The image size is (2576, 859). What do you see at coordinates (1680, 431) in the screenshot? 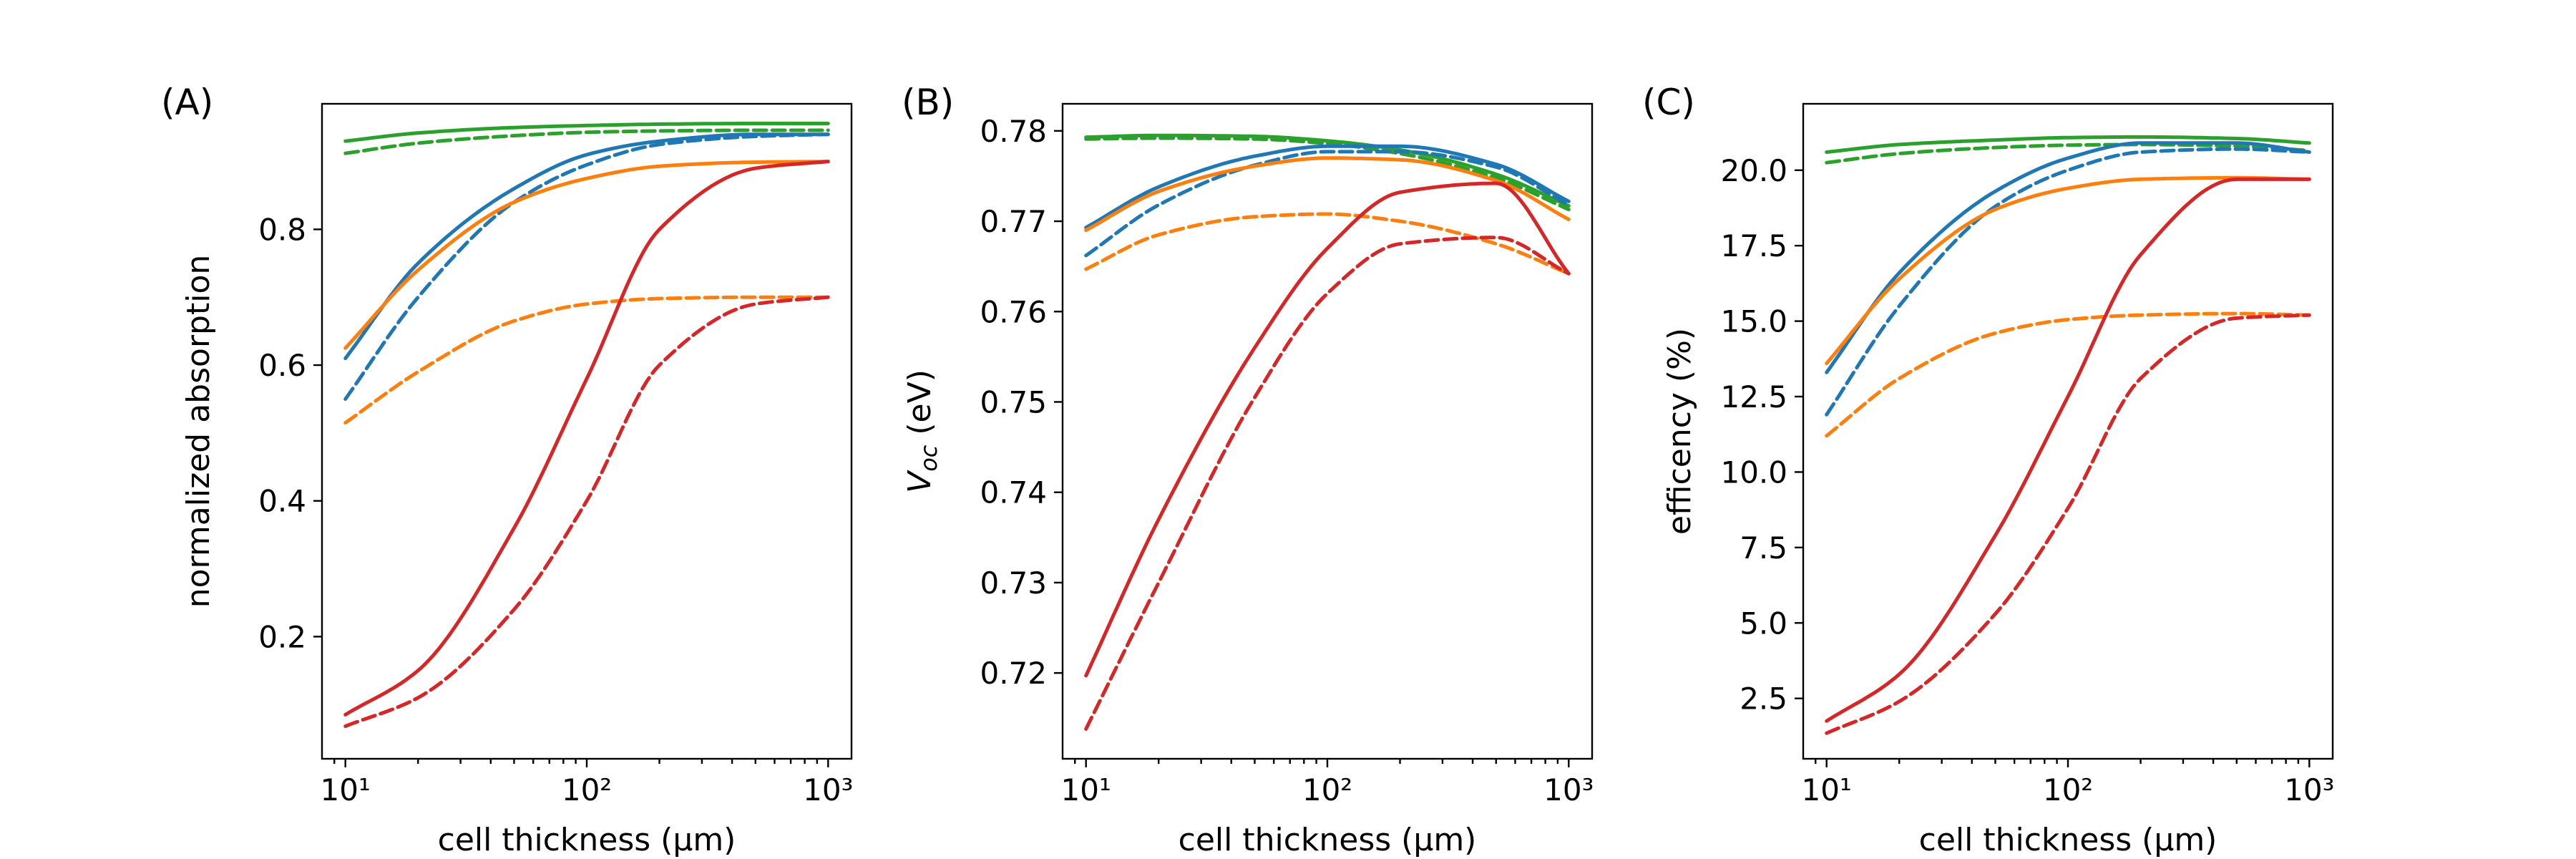
I see `y-axis-label: efficency (%)` at bounding box center [1680, 431].